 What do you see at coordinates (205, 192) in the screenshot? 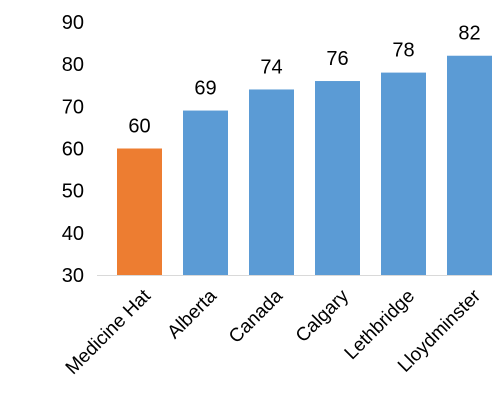
I see `bar-alberta` at bounding box center [205, 192].